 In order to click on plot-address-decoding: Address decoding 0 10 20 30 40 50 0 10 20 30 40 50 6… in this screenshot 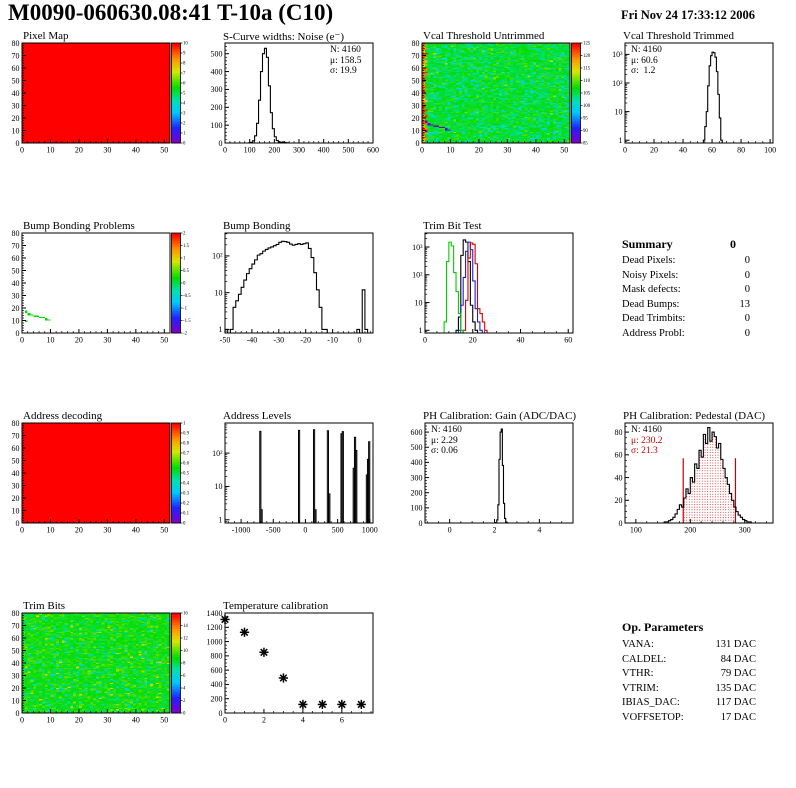, I will do `click(99, 504)`.